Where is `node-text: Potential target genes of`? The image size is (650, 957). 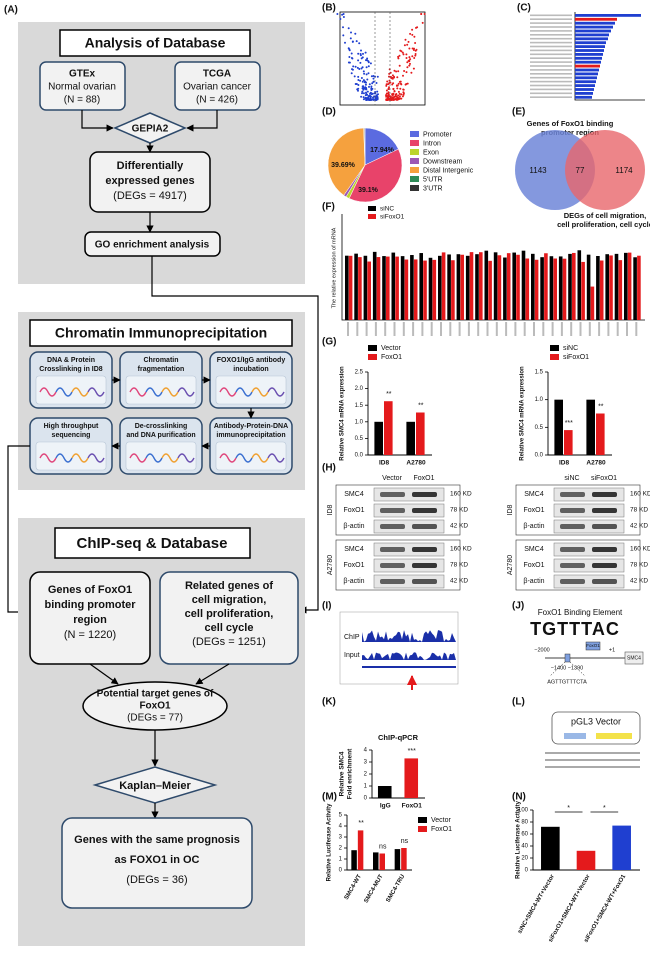
node-text: Potential target genes of is located at coordinates (155, 694).